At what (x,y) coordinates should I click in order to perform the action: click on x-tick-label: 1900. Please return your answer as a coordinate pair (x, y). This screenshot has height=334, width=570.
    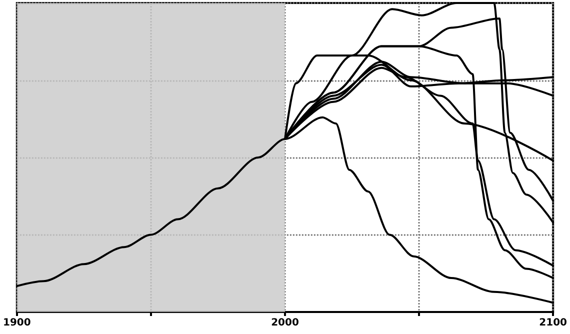
    Looking at the image, I should click on (16, 323).